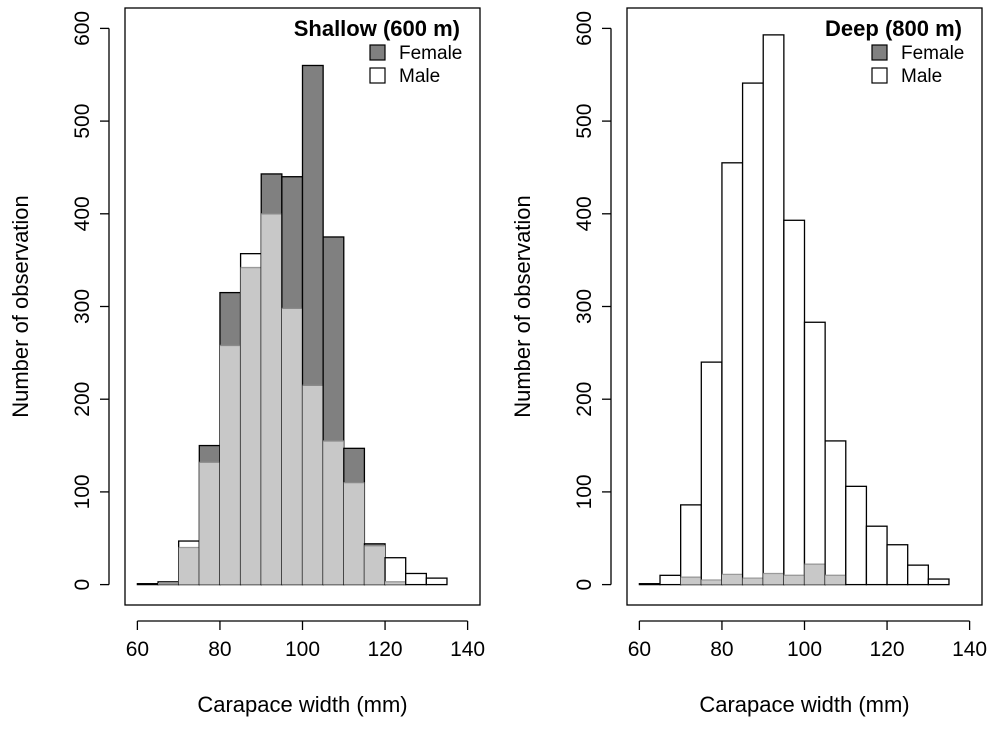 Image resolution: width=995 pixels, height=730 pixels. What do you see at coordinates (377, 28) in the screenshot?
I see `chart-title: Shallow (600 m)` at bounding box center [377, 28].